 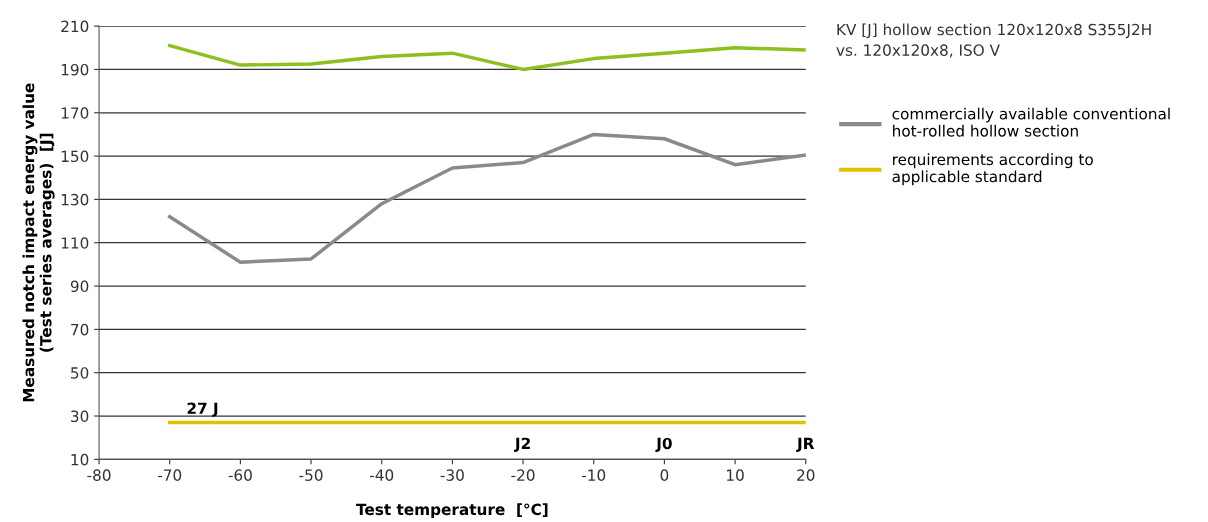 What do you see at coordinates (202, 409) in the screenshot?
I see `annotation: 27 J` at bounding box center [202, 409].